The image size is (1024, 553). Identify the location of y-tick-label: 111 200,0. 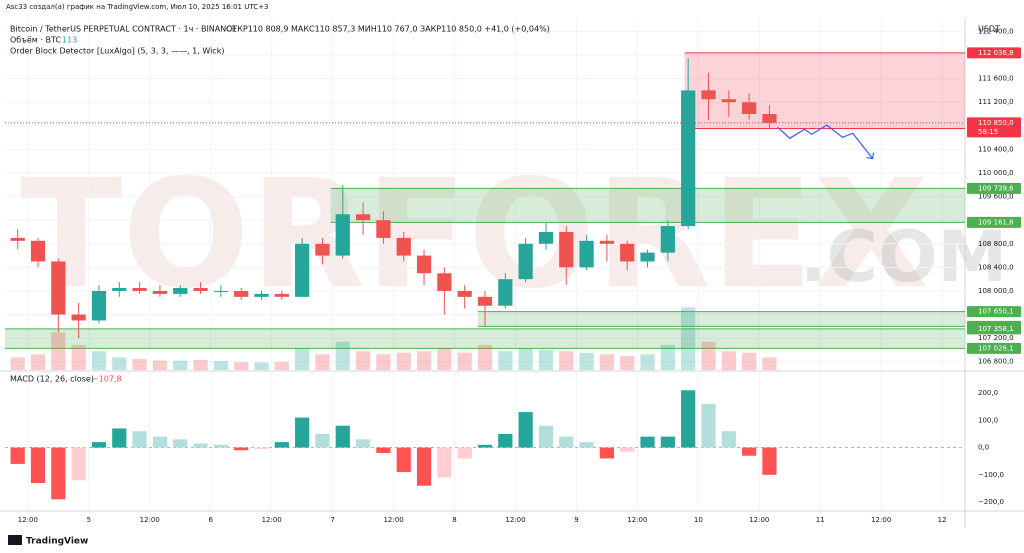
(996, 102).